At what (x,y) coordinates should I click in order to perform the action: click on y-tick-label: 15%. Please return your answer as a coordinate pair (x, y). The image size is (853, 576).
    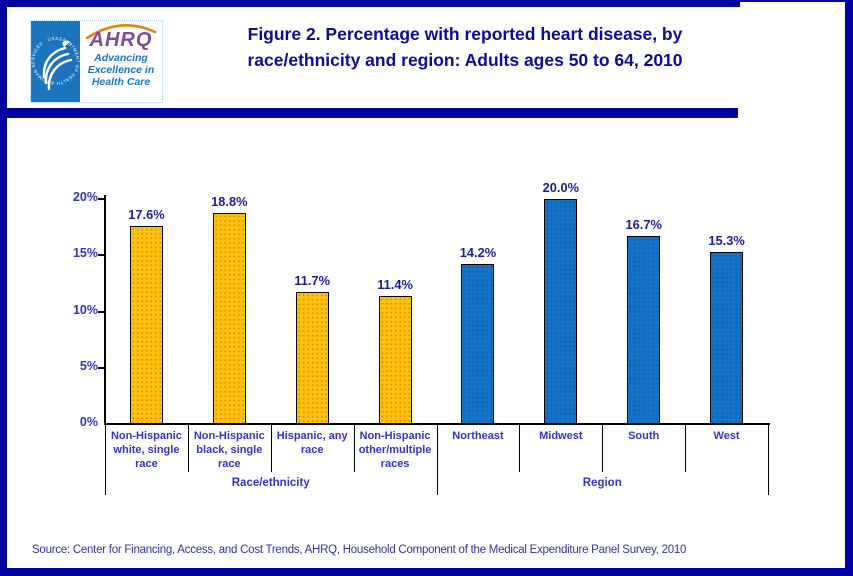
    Looking at the image, I should click on (85, 253).